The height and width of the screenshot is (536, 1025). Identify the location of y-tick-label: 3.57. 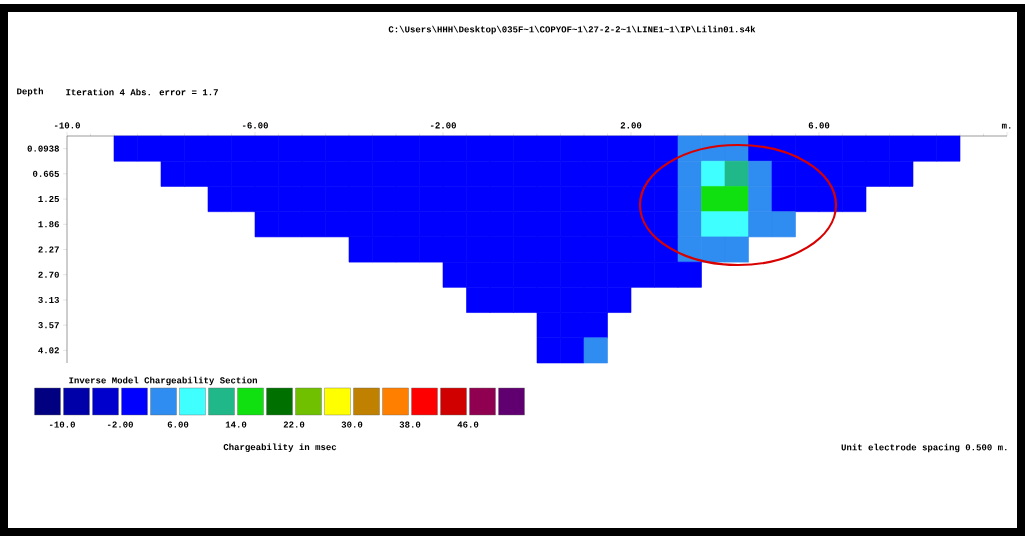
(48, 325).